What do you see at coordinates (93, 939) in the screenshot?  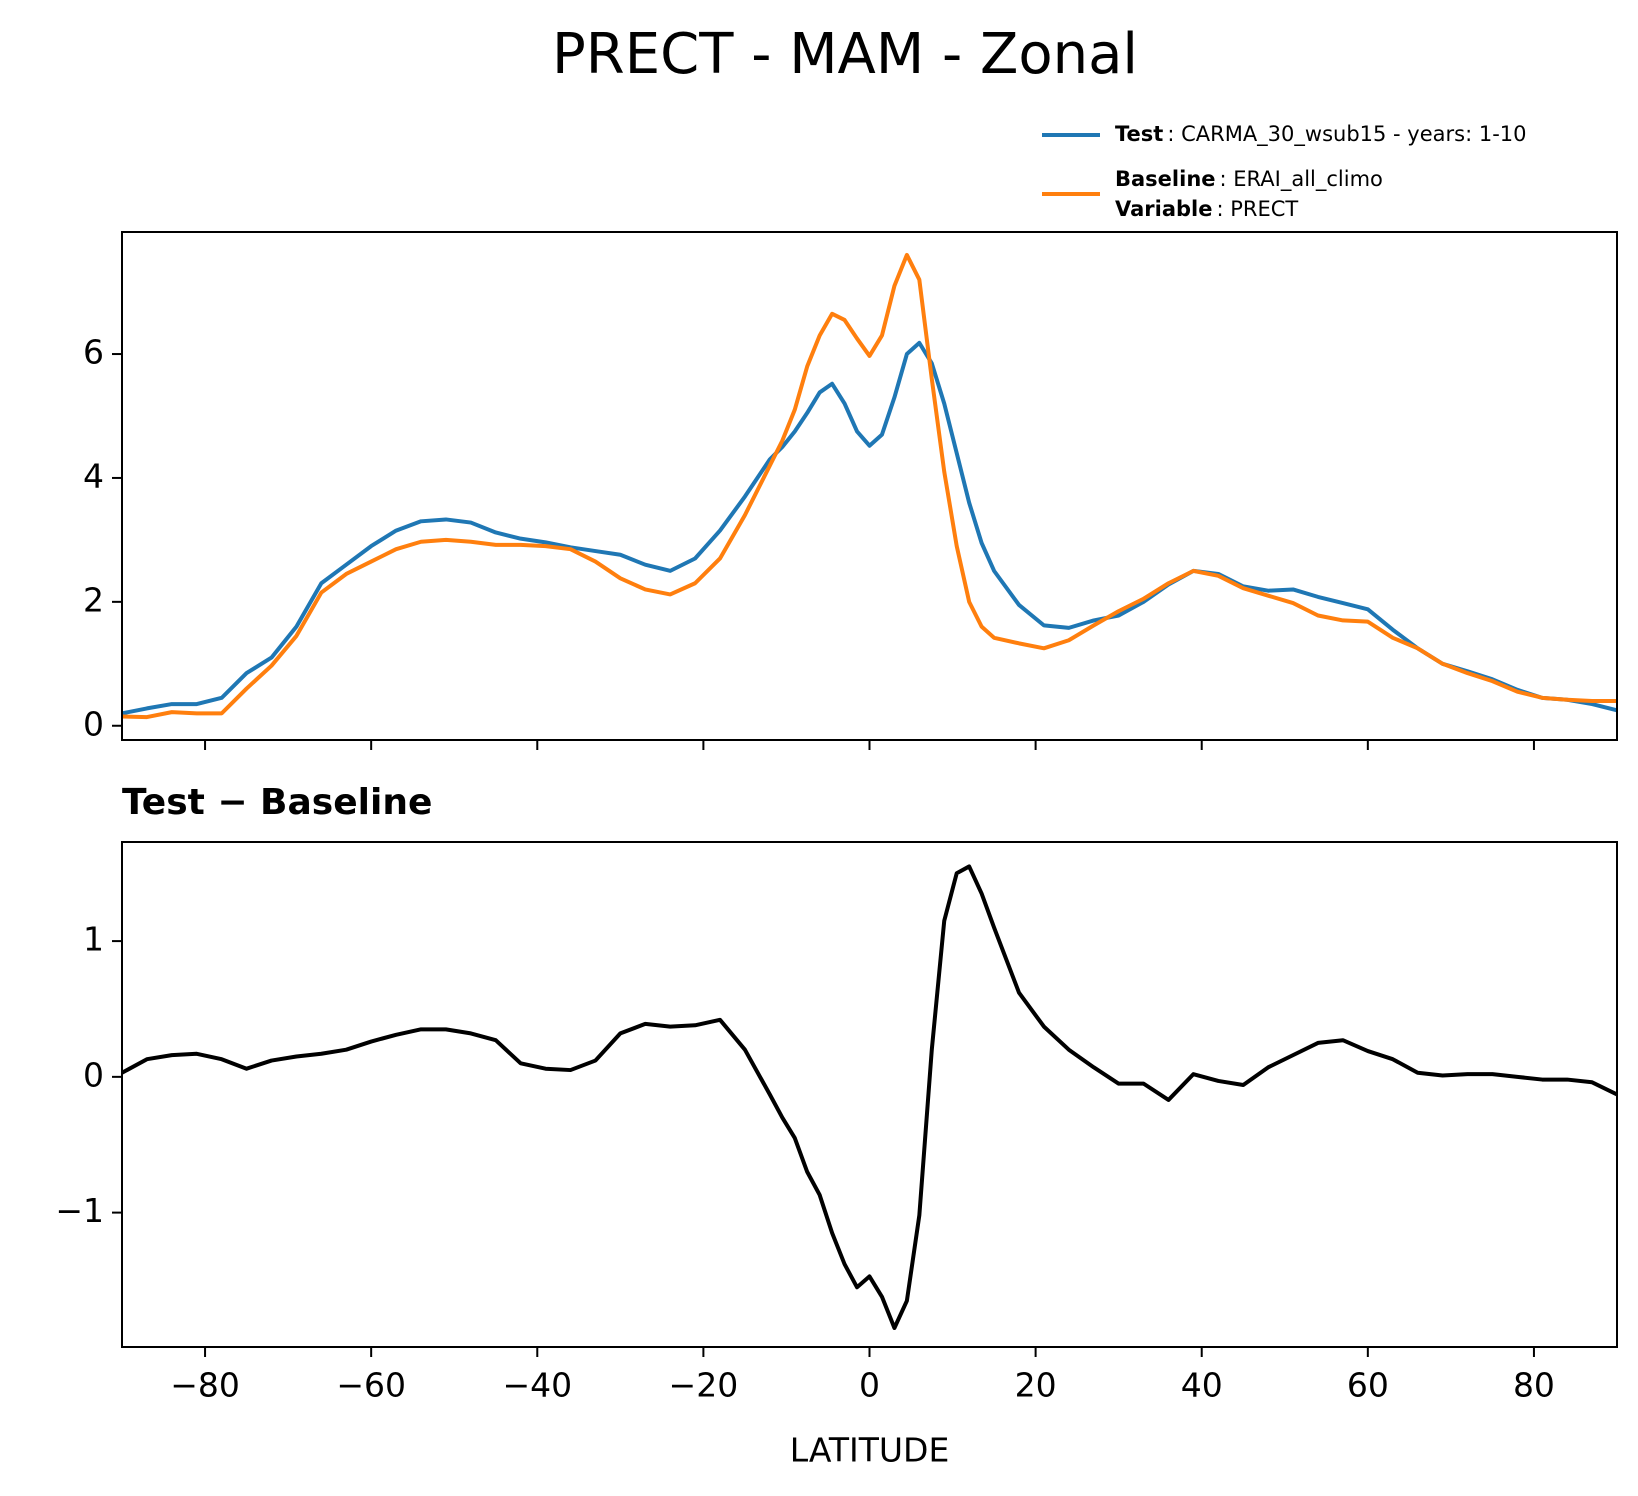 I see `y-tick-label: 1` at bounding box center [93, 939].